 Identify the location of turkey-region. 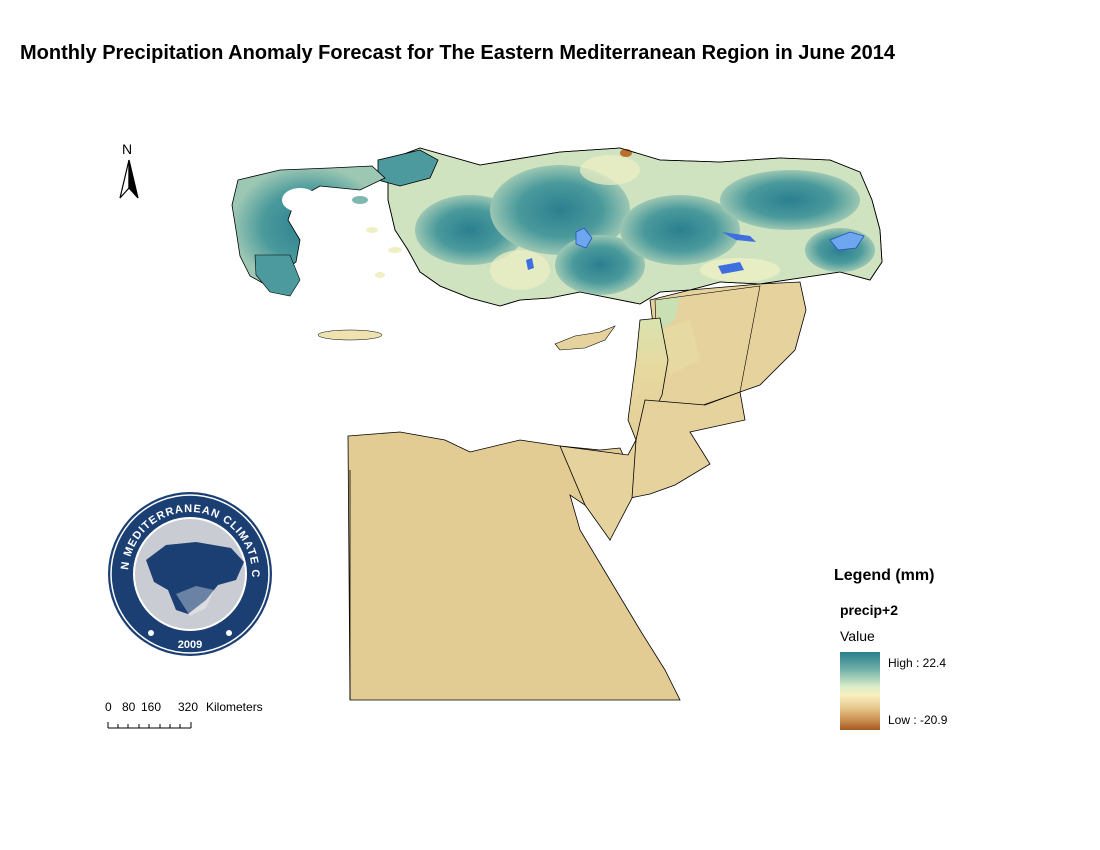
(635, 227).